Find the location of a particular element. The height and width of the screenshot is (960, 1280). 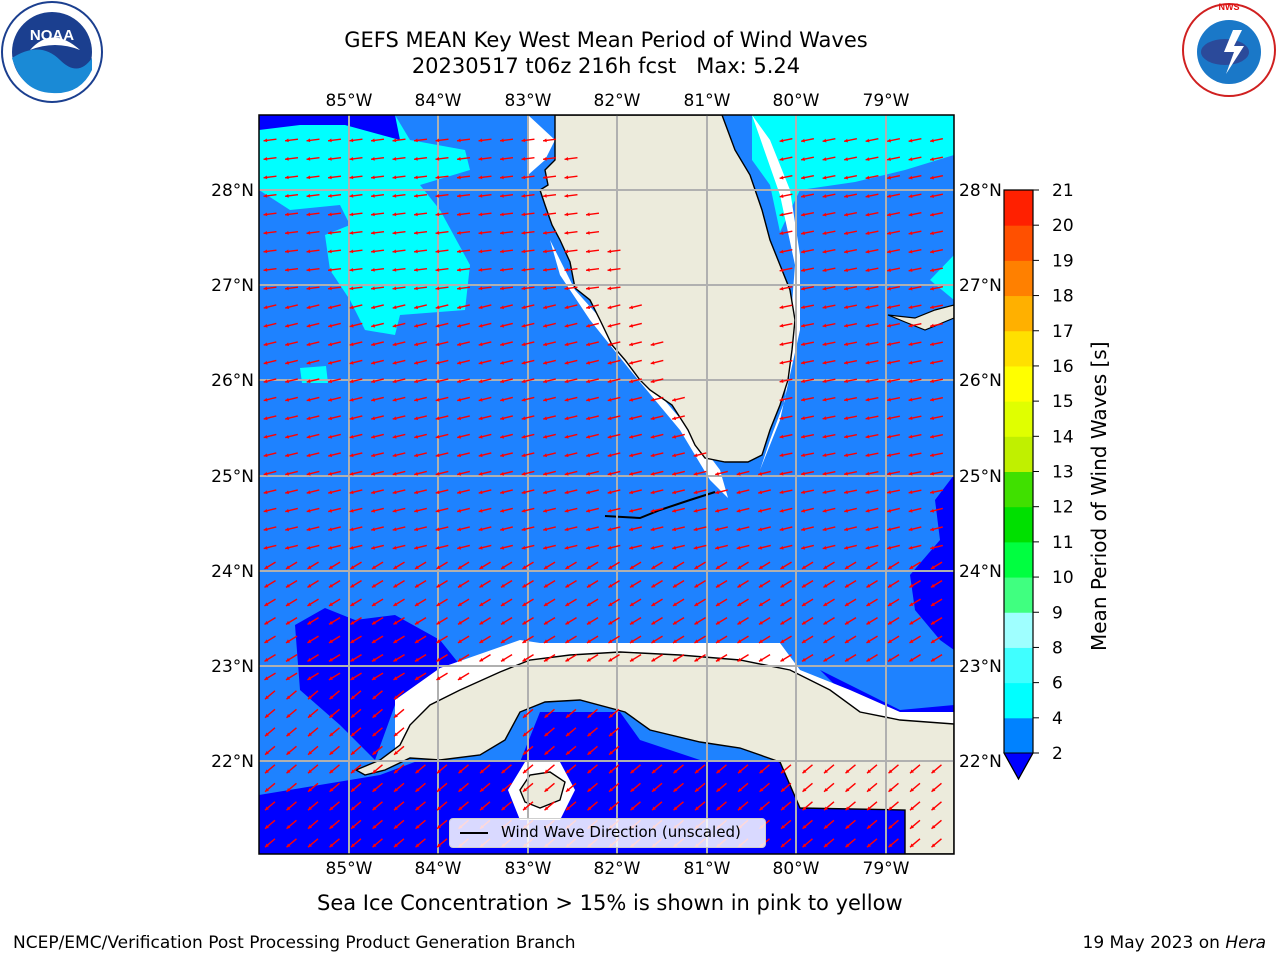

blue-region-south is located at coordinates (606, 807).